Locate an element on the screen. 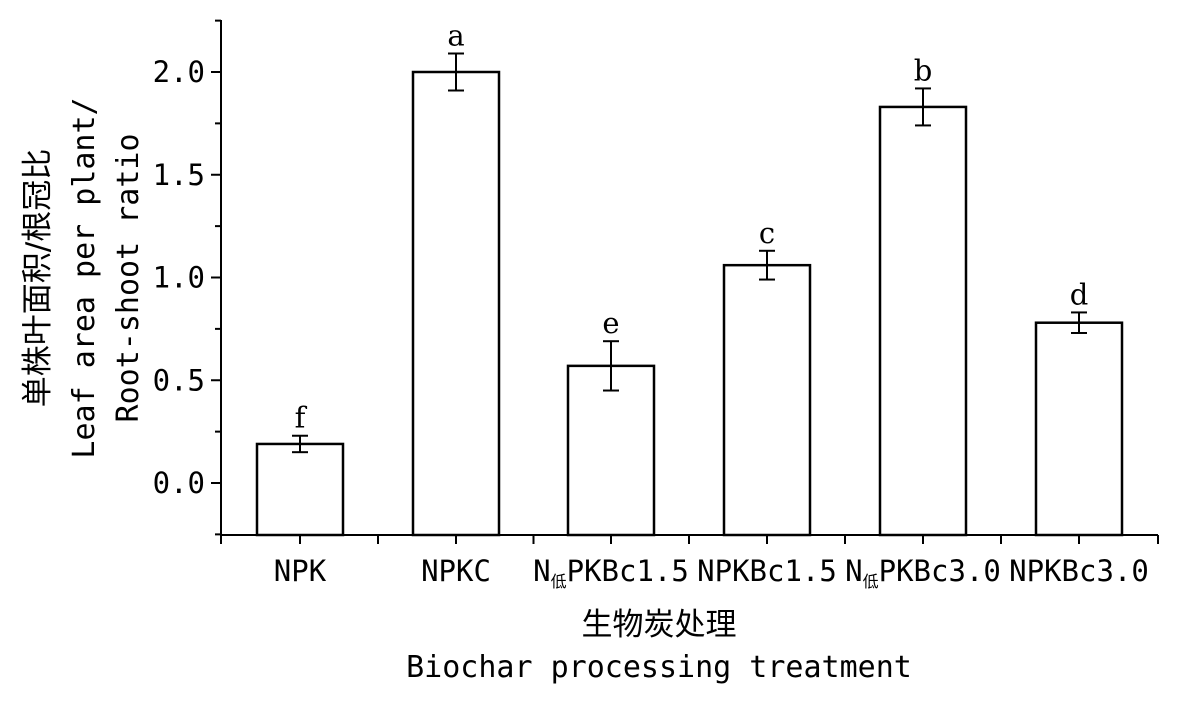 This screenshot has height=701, width=1181. y-axis-title-en-1: Leaf area per plant/ is located at coordinates (84, 277).